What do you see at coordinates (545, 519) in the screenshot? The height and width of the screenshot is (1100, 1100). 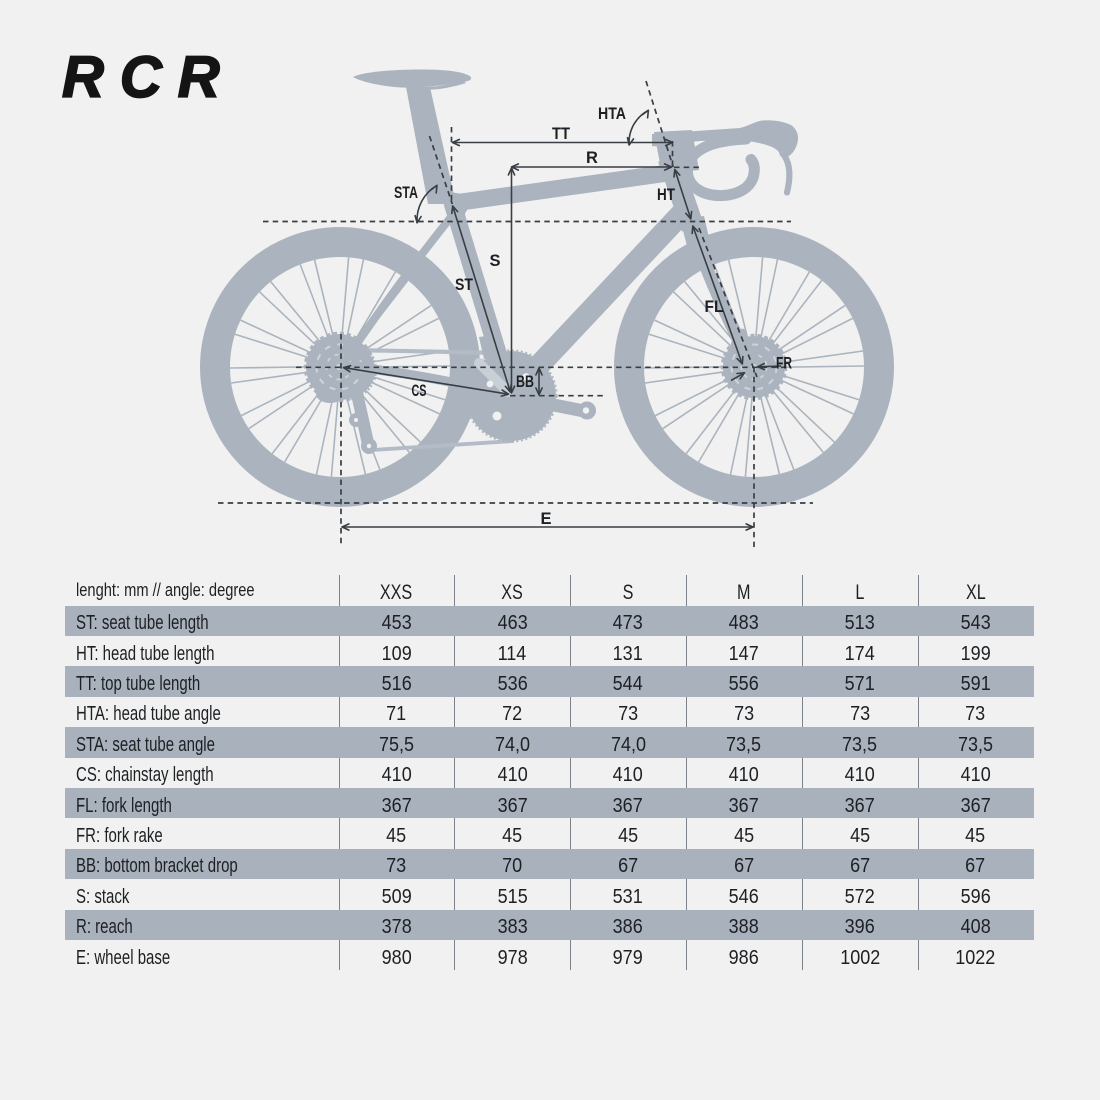 I see `svg-text: E` at bounding box center [545, 519].